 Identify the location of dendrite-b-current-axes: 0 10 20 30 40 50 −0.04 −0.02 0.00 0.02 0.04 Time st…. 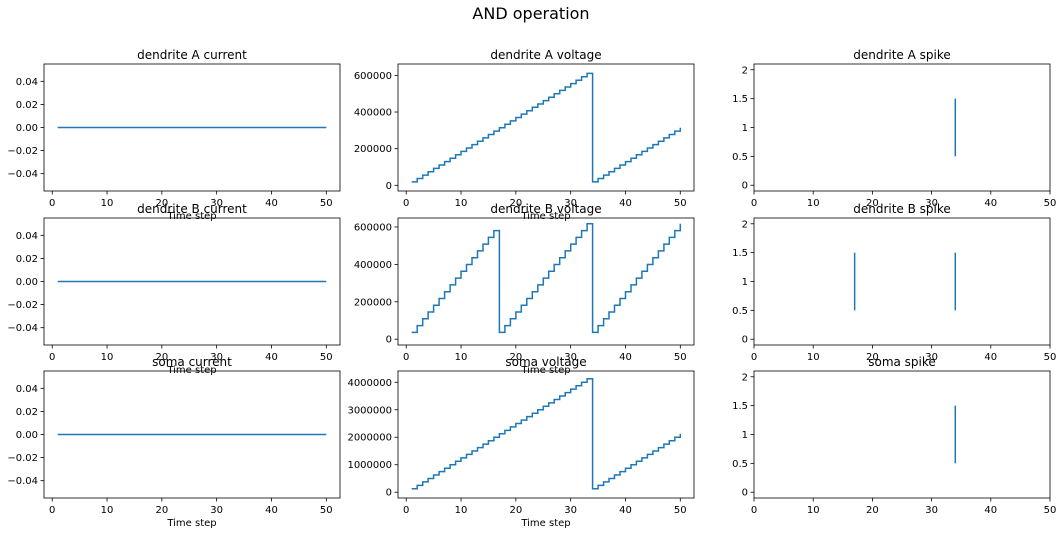
(174, 296).